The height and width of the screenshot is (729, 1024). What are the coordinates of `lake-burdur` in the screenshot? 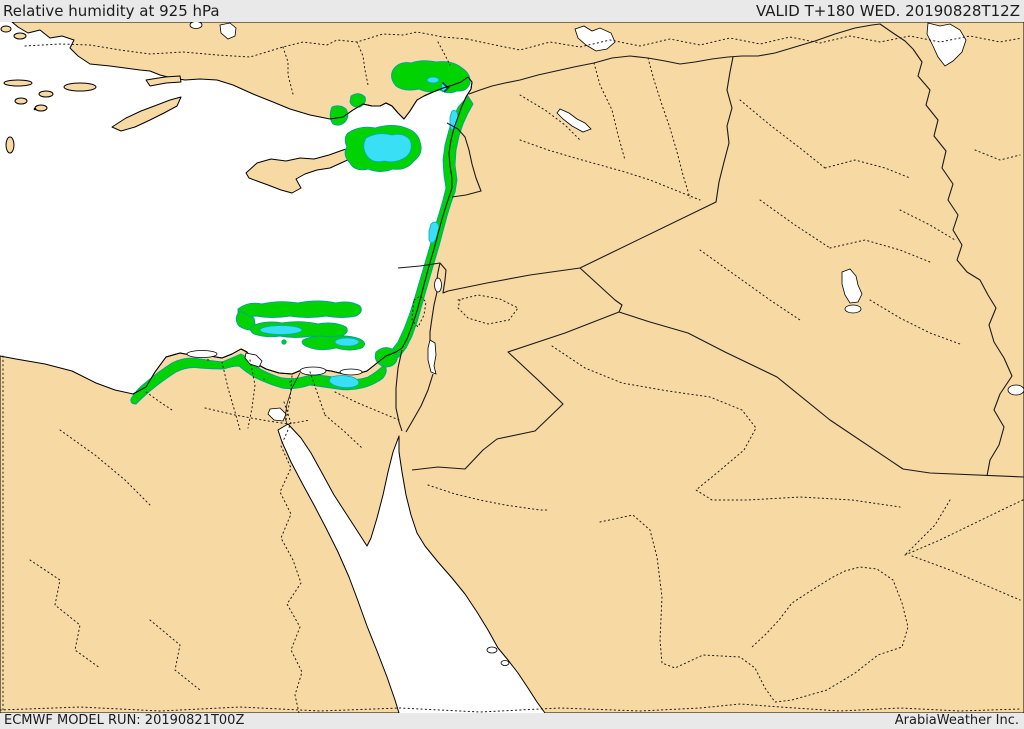 It's located at (196, 25).